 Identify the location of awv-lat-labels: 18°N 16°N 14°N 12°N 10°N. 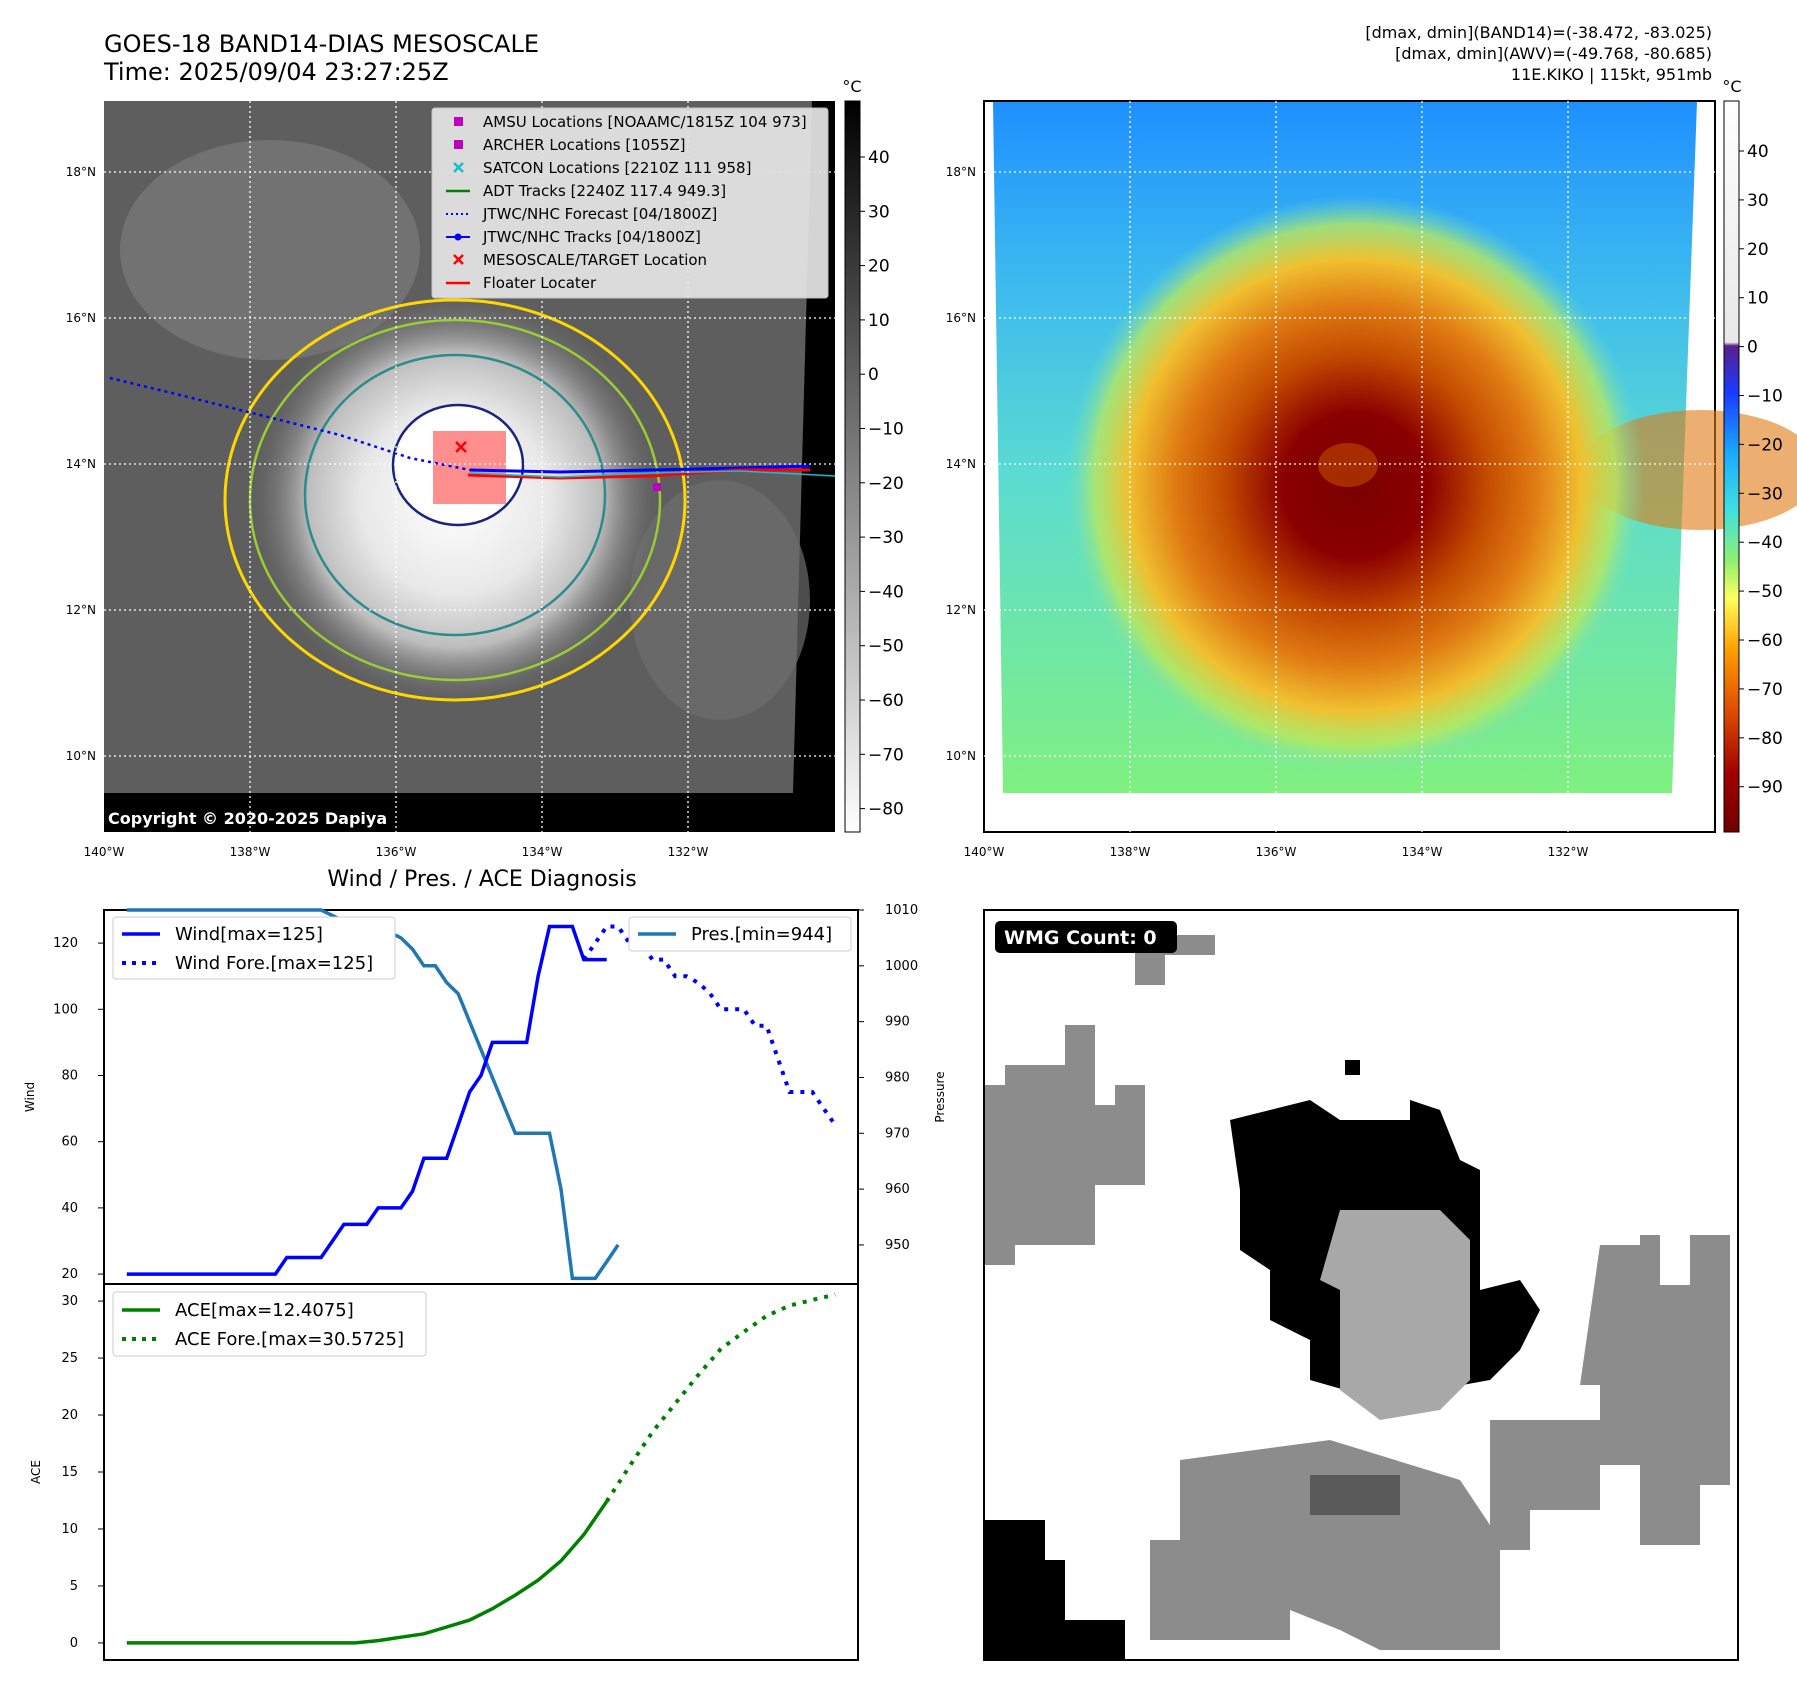
(961, 464).